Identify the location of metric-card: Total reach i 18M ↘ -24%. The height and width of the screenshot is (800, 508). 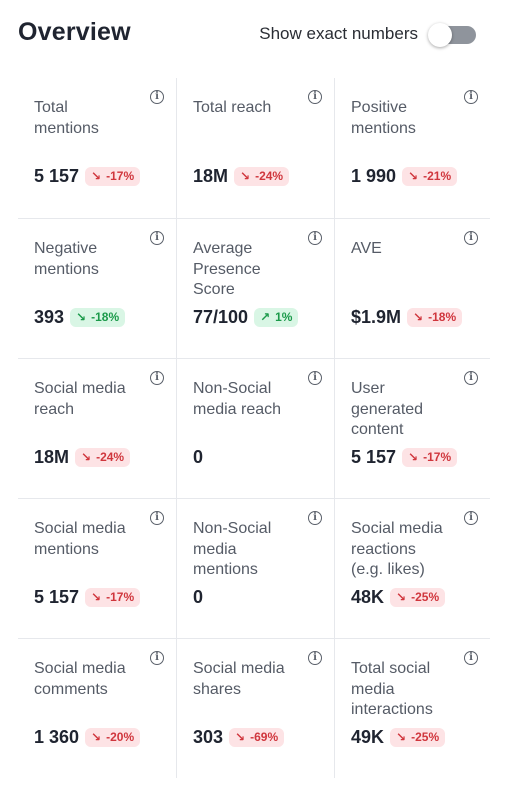
(255, 148).